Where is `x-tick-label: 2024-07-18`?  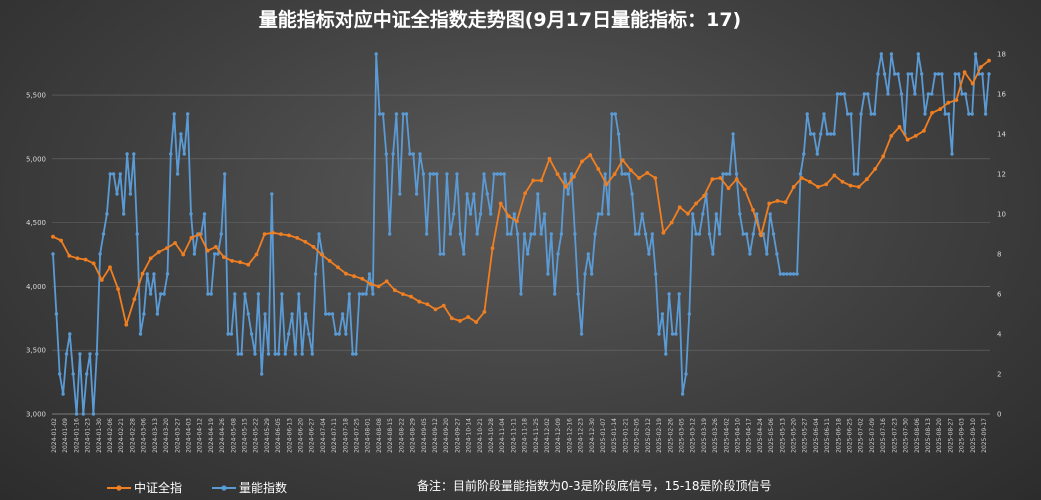
x-tick-label: 2024-07-18 is located at coordinates (345, 435).